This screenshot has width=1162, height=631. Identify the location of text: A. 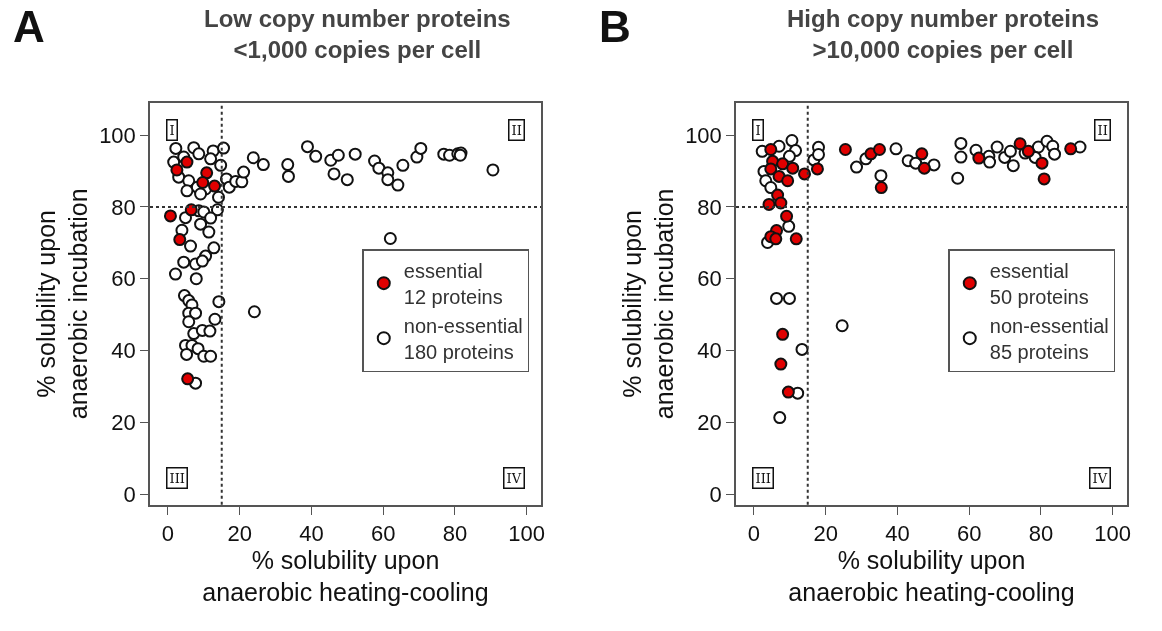
(29, 26).